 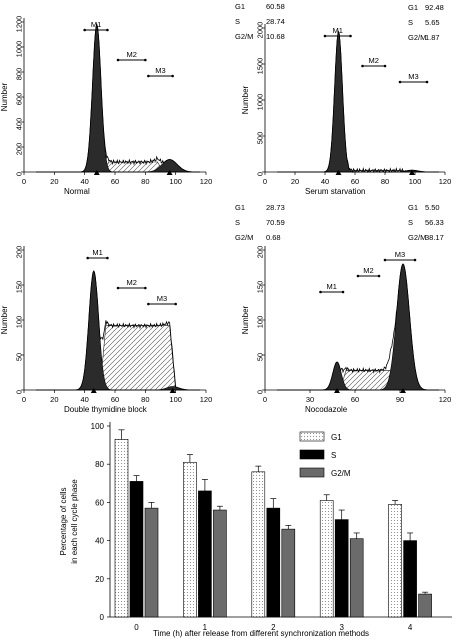 I want to click on y-axis-label: Percentage of cells, so click(x=63, y=521).